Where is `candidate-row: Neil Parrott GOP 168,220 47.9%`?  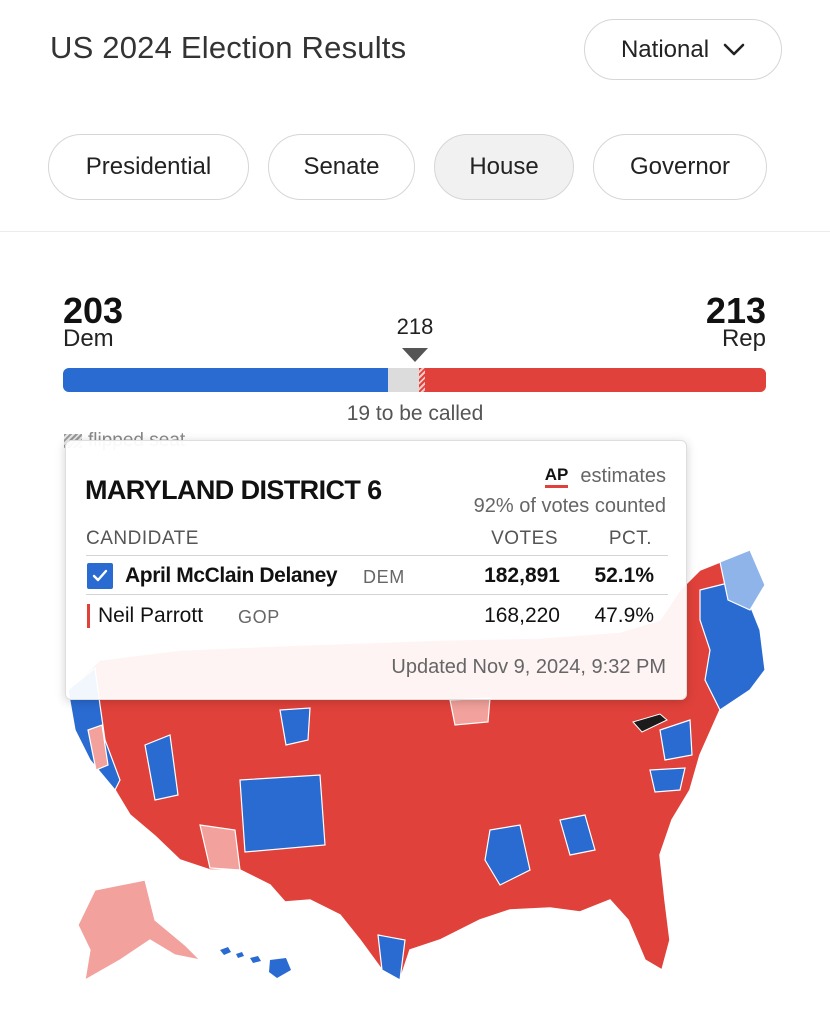 candidate-row: Neil Parrott GOP 168,220 47.9% is located at coordinates (377, 615).